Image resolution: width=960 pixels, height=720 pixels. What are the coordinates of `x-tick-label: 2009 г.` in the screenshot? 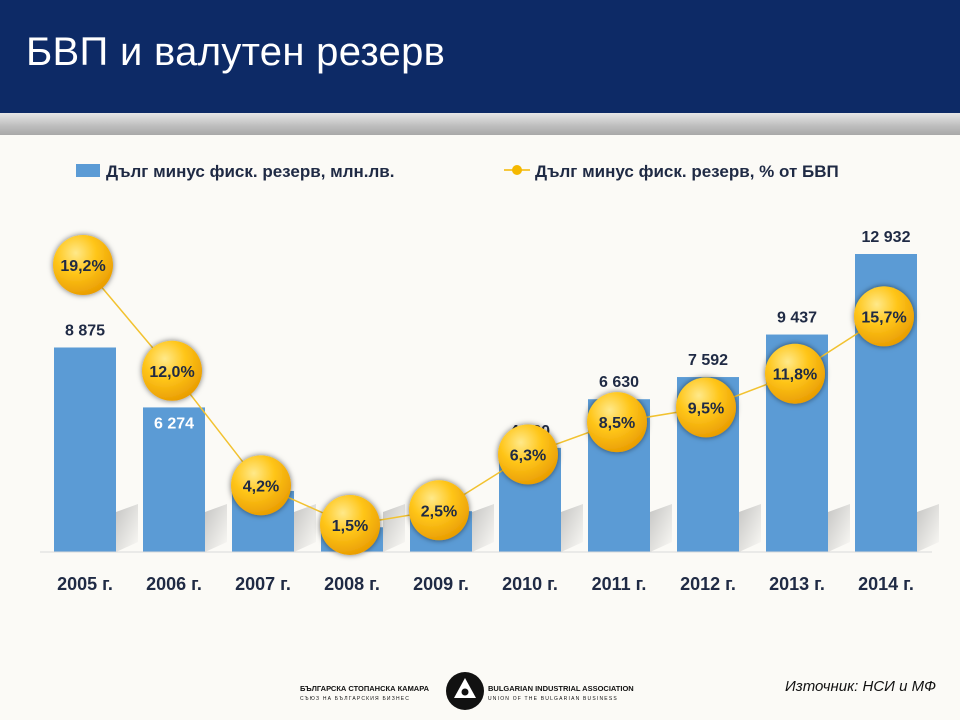 It's located at (441, 584).